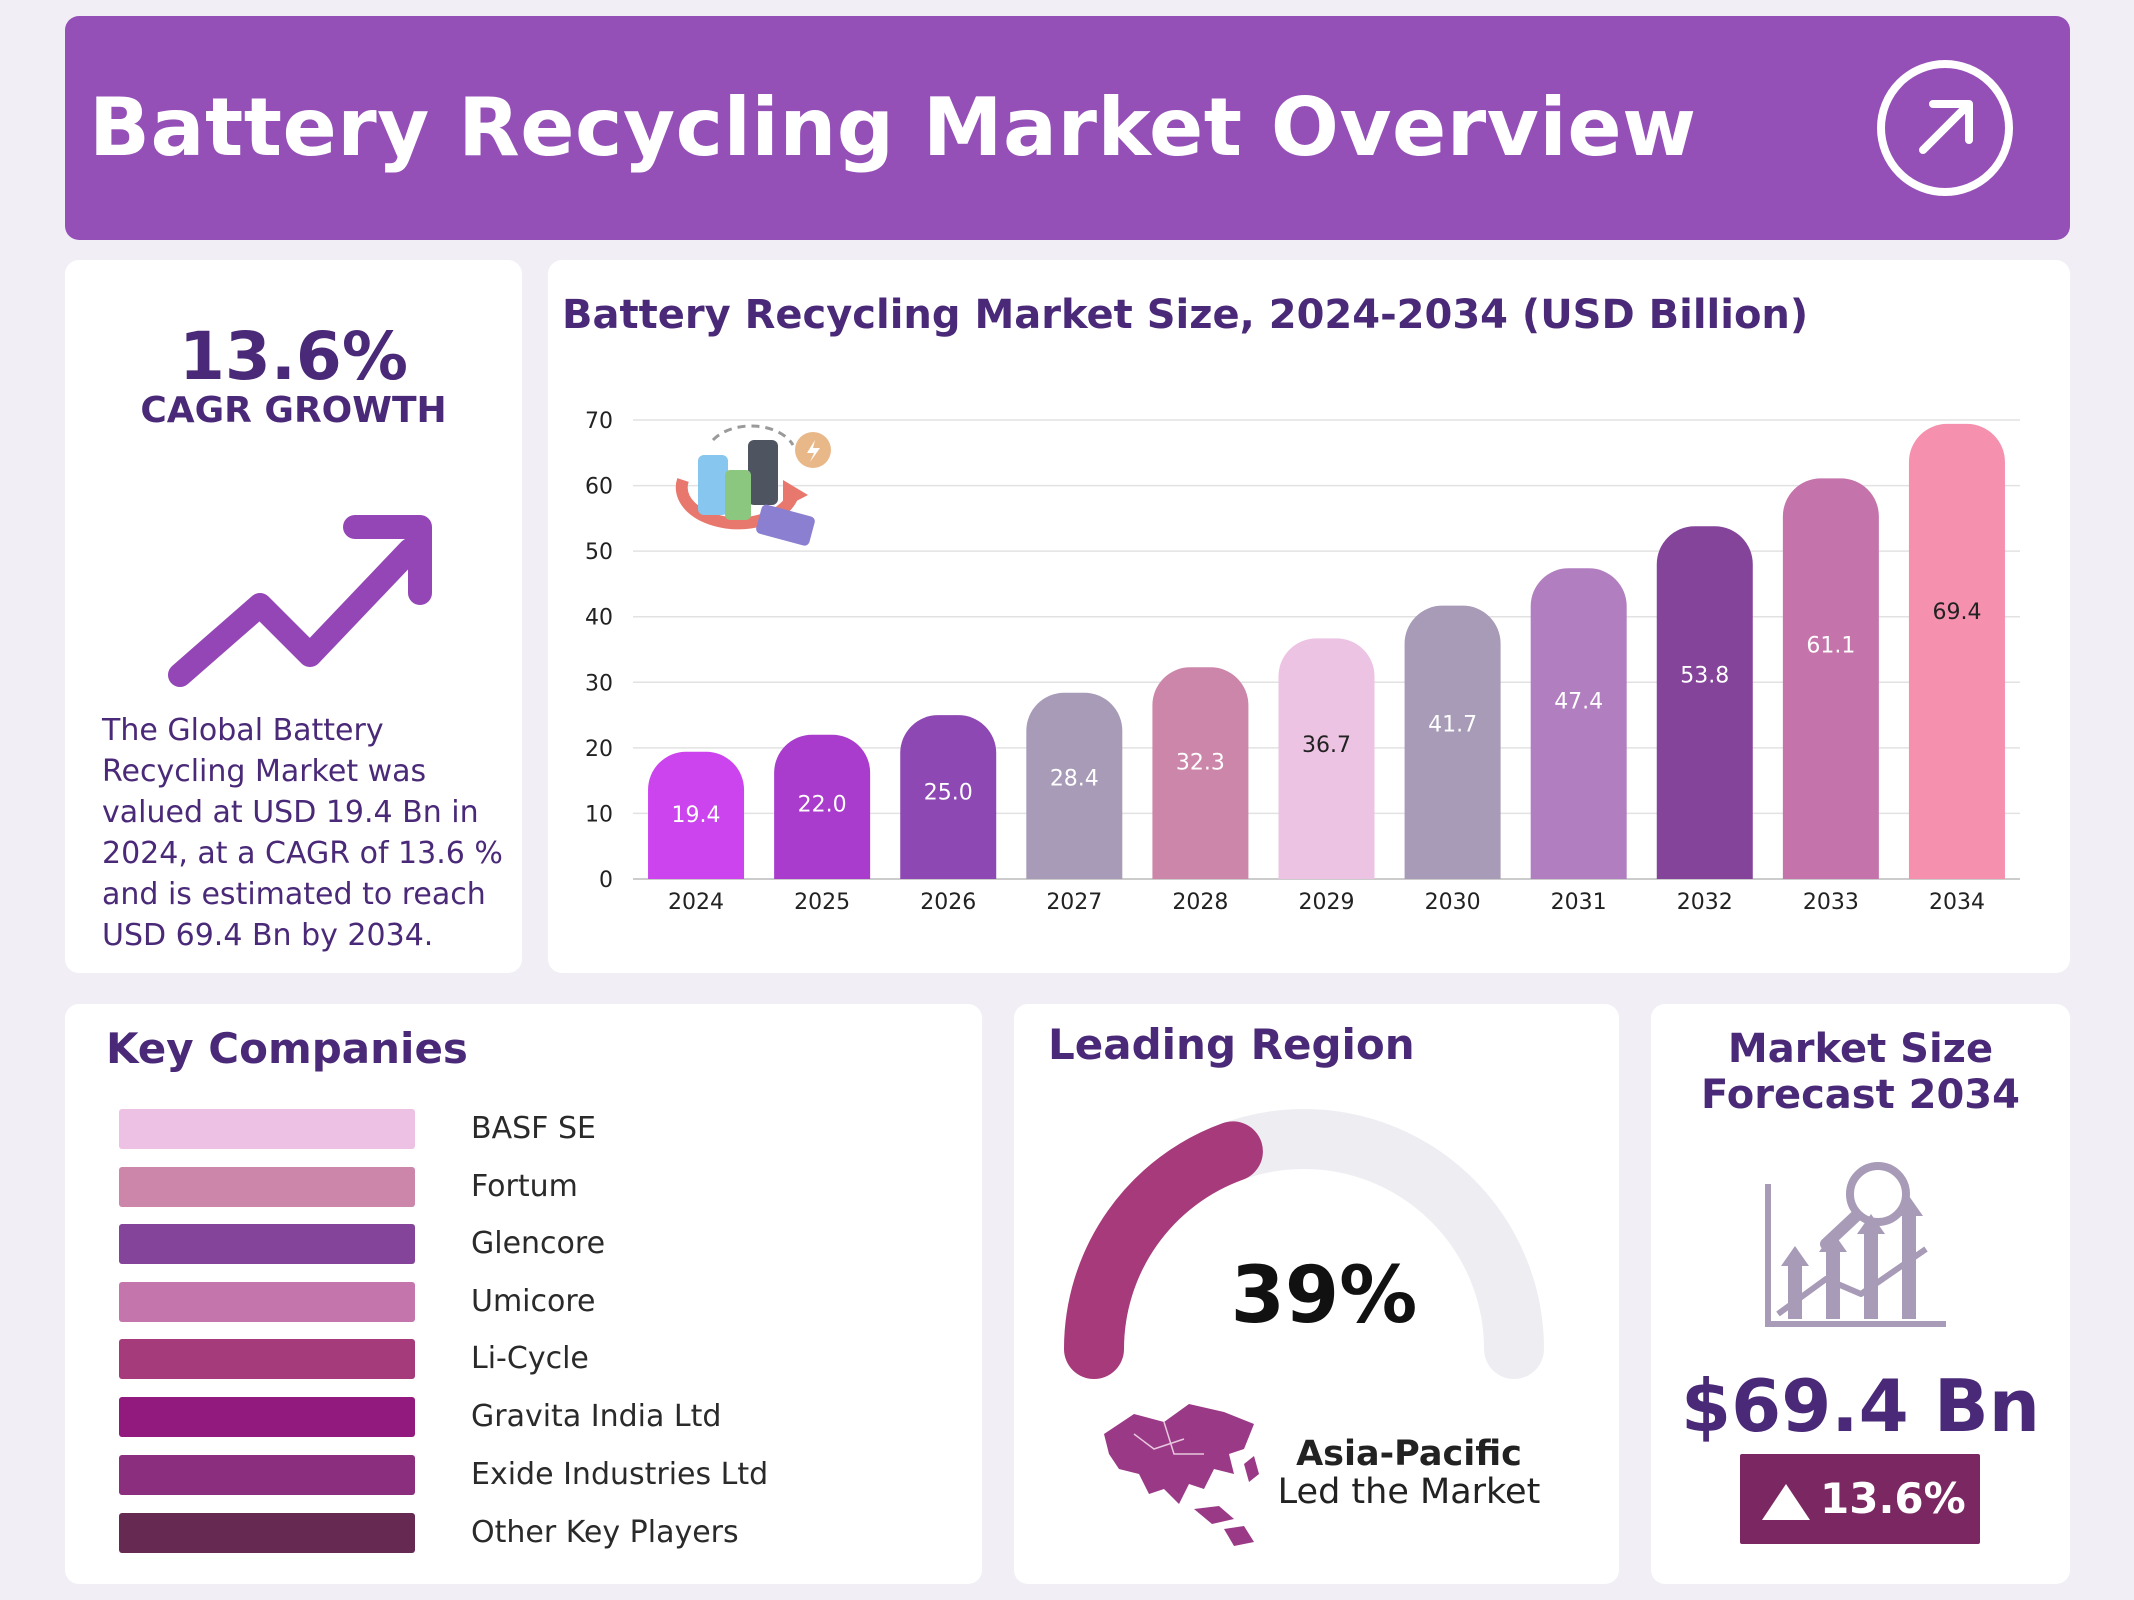  What do you see at coordinates (599, 421) in the screenshot?
I see `y-tick-label: 70` at bounding box center [599, 421].